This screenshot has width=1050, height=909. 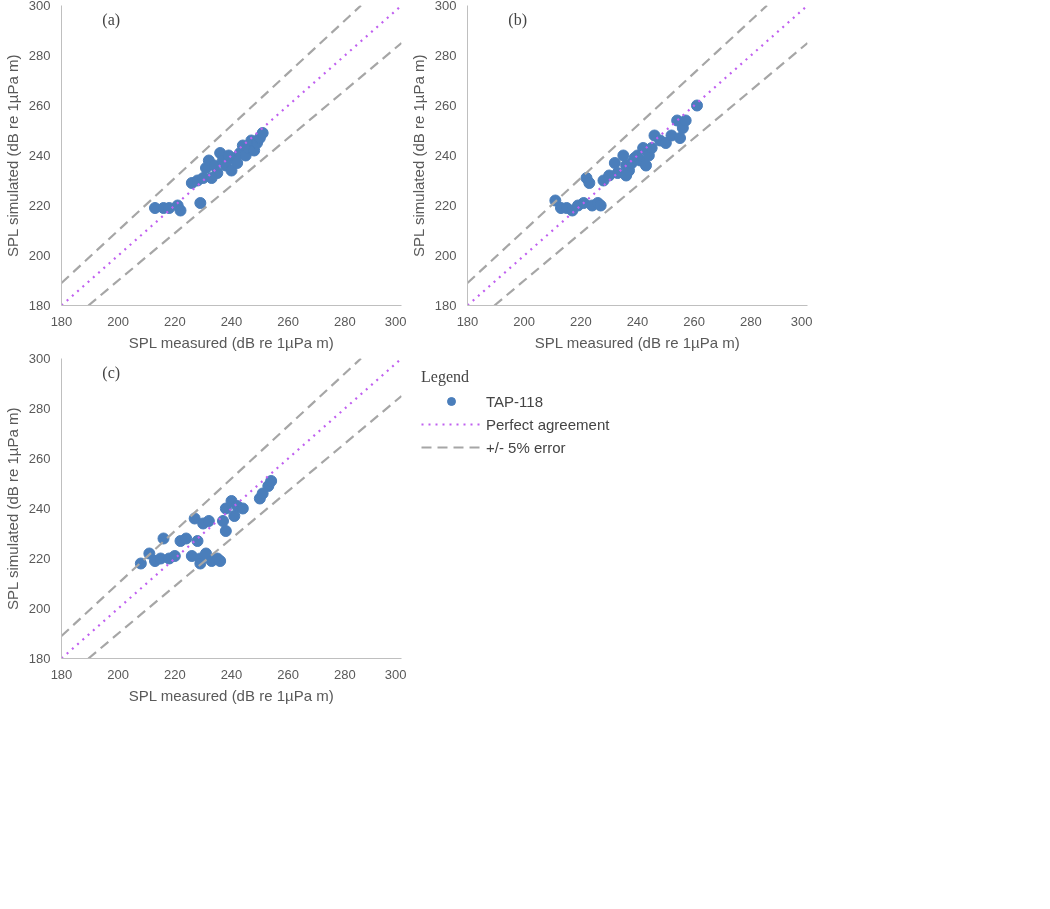 I want to click on annotation: (c), so click(x=111, y=372).